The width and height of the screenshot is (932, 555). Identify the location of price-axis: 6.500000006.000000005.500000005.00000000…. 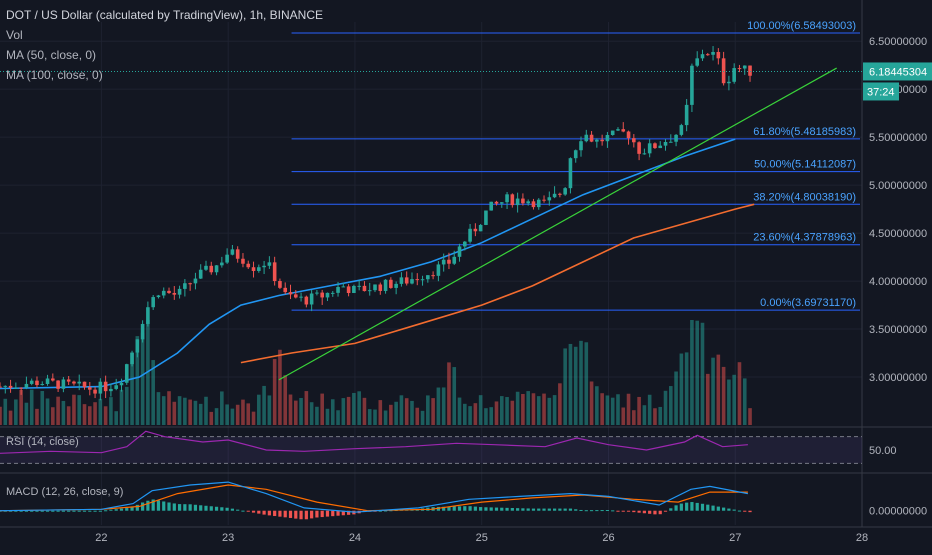
(897, 210).